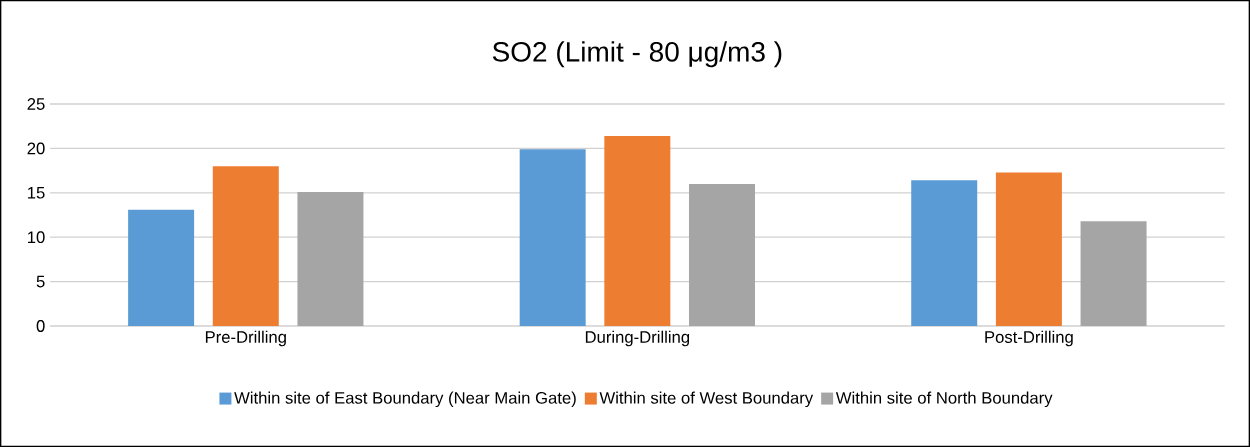  What do you see at coordinates (637, 54) in the screenshot?
I see `chart-title: SO2 (Limit - 80 μg/m3 )` at bounding box center [637, 54].